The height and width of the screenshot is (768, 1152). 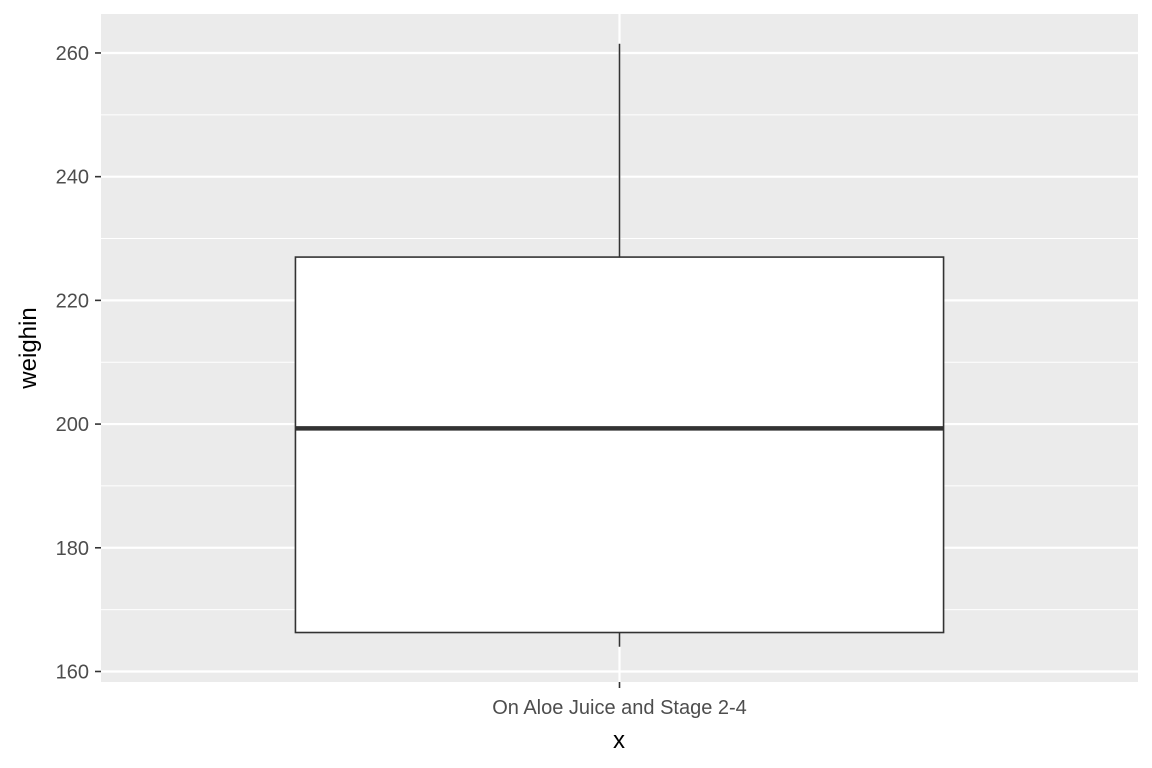 What do you see at coordinates (72, 178) in the screenshot?
I see `y-tick-label: 240` at bounding box center [72, 178].